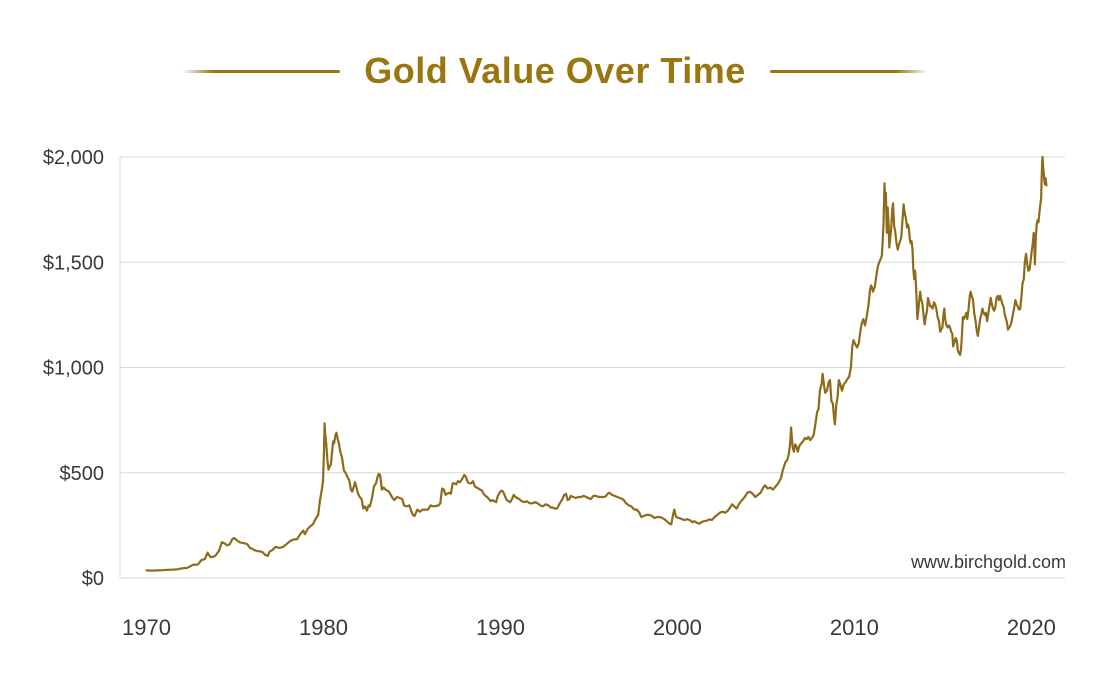 This screenshot has height=685, width=1110. Describe the element at coordinates (848, 71) in the screenshot. I see `title-rule-right` at that location.